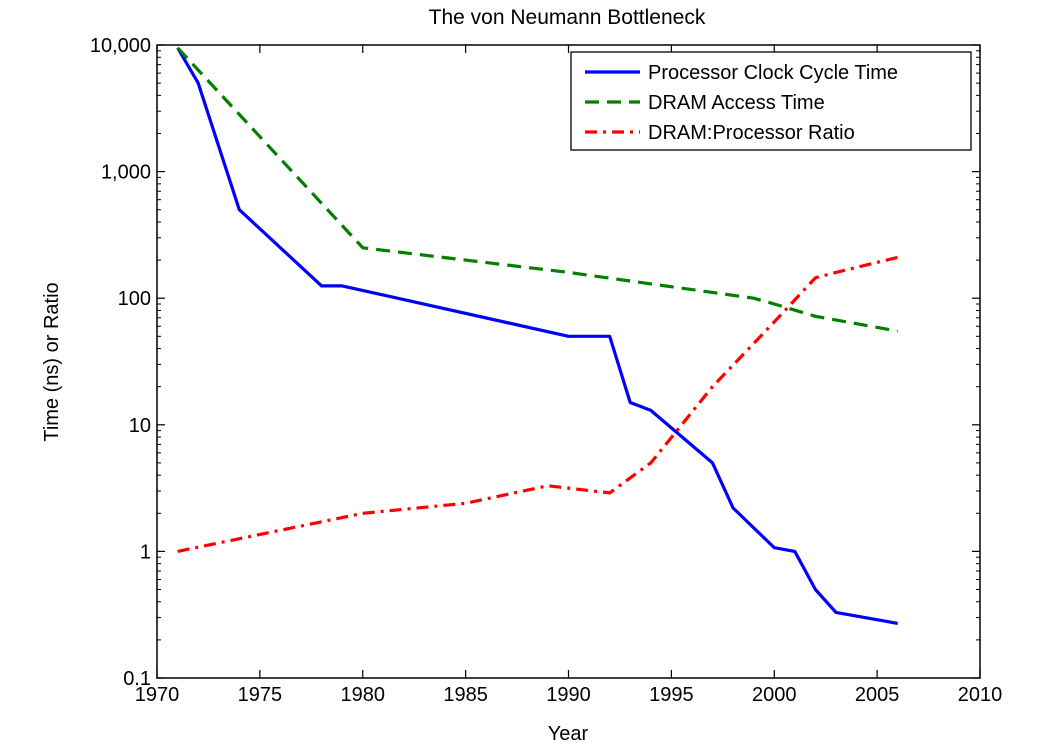  I want to click on x-tick-label: 2005, so click(877, 695).